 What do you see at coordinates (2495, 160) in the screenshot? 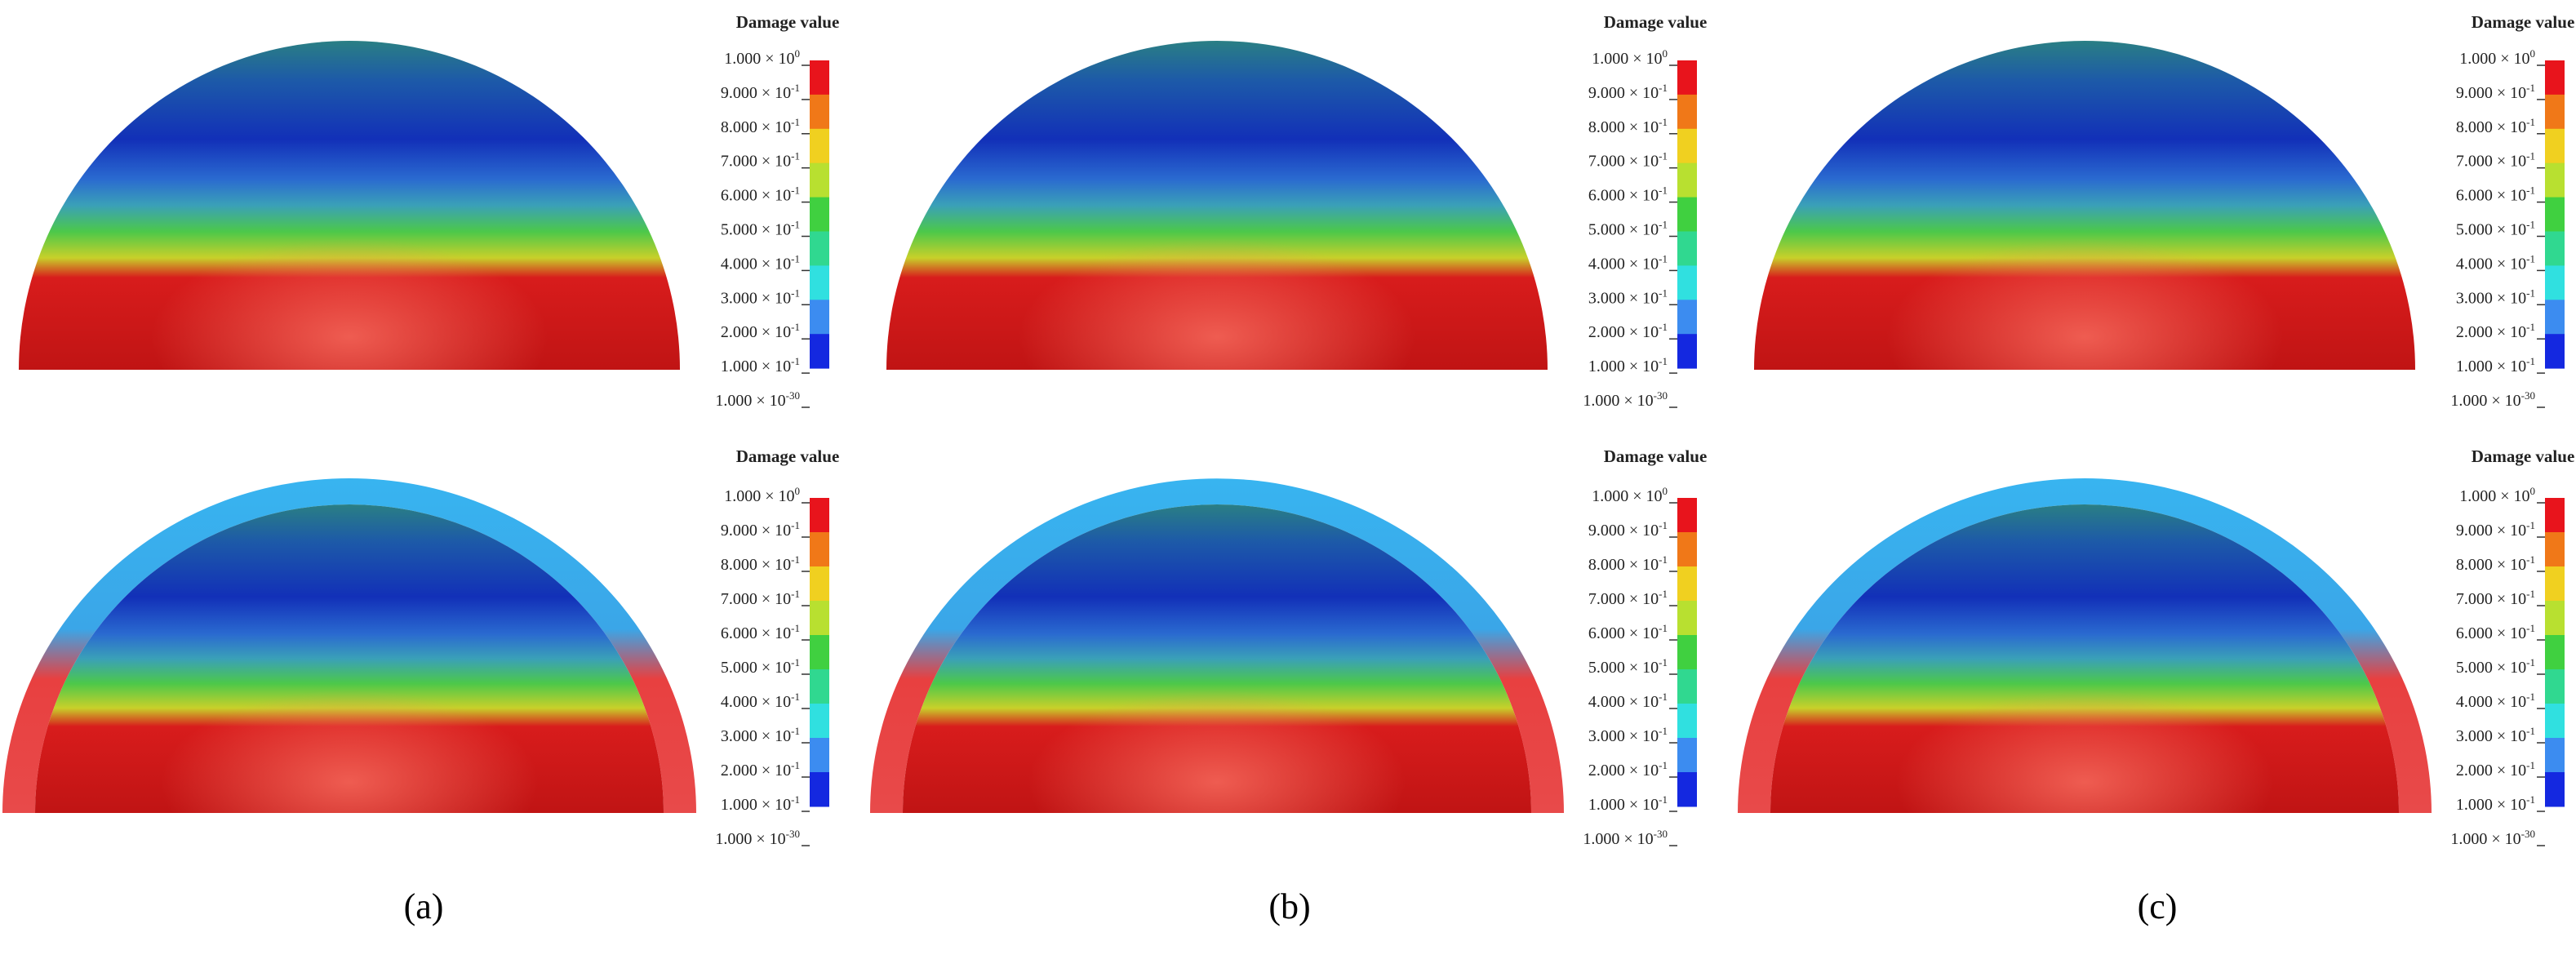
I see `legend-label: 7.000 × 10⁻¹` at bounding box center [2495, 160].